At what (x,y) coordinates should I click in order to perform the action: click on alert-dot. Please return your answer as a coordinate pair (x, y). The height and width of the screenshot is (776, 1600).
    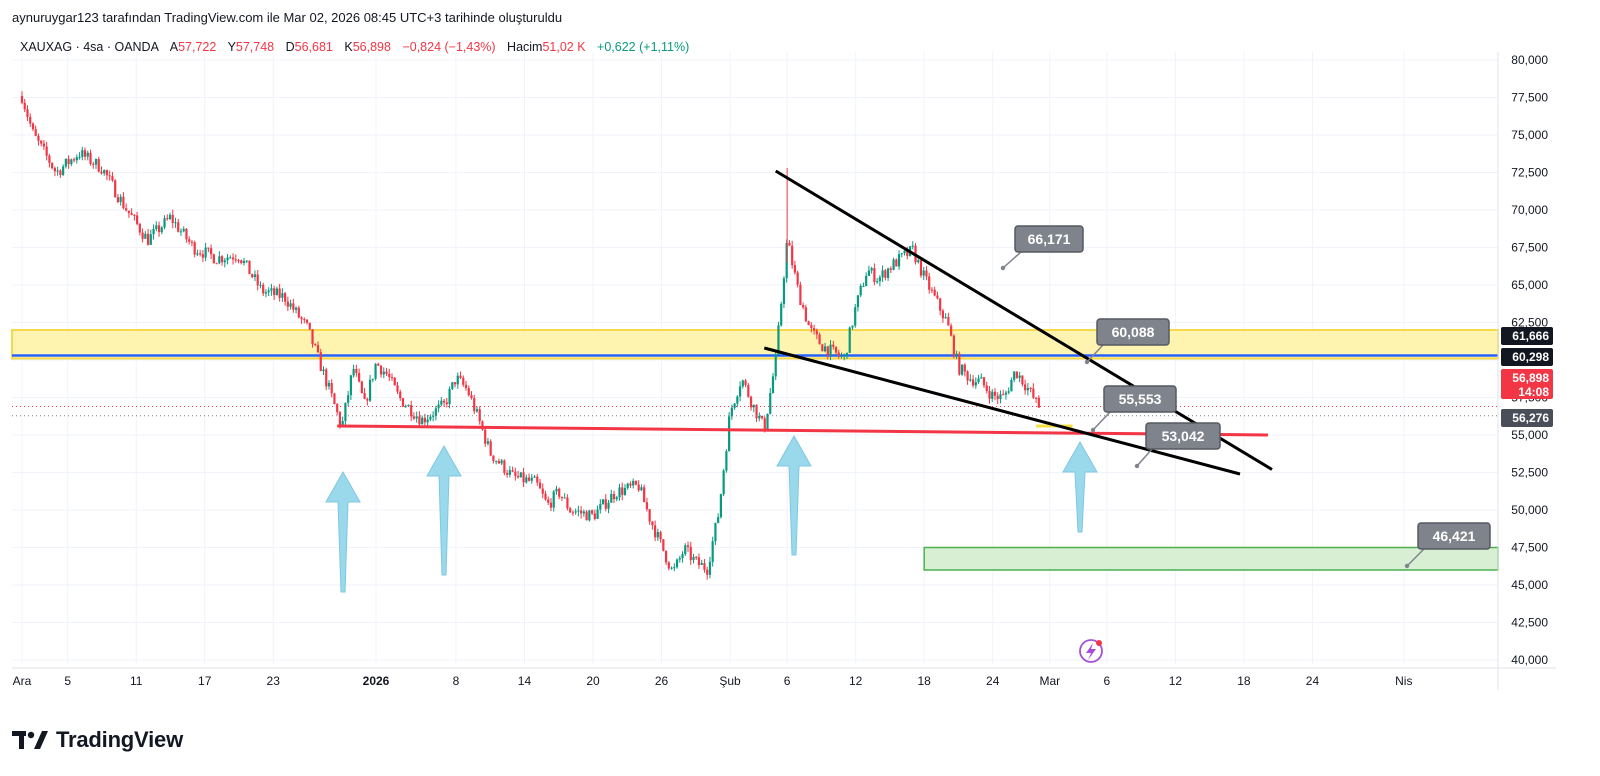
    Looking at the image, I should click on (1099, 643).